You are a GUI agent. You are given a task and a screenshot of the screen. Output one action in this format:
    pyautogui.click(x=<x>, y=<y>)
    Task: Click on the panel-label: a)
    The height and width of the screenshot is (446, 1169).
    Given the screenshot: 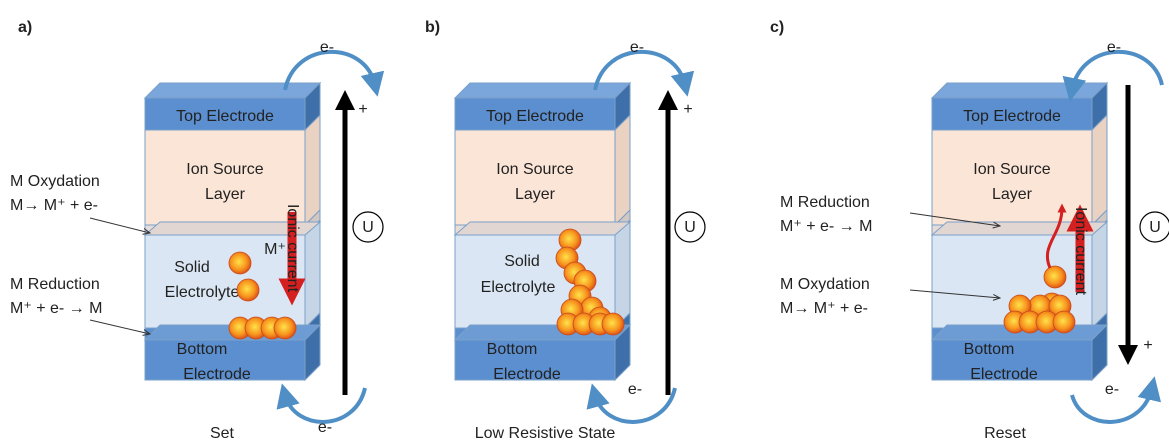 What is the action you would take?
    pyautogui.click(x=25, y=27)
    